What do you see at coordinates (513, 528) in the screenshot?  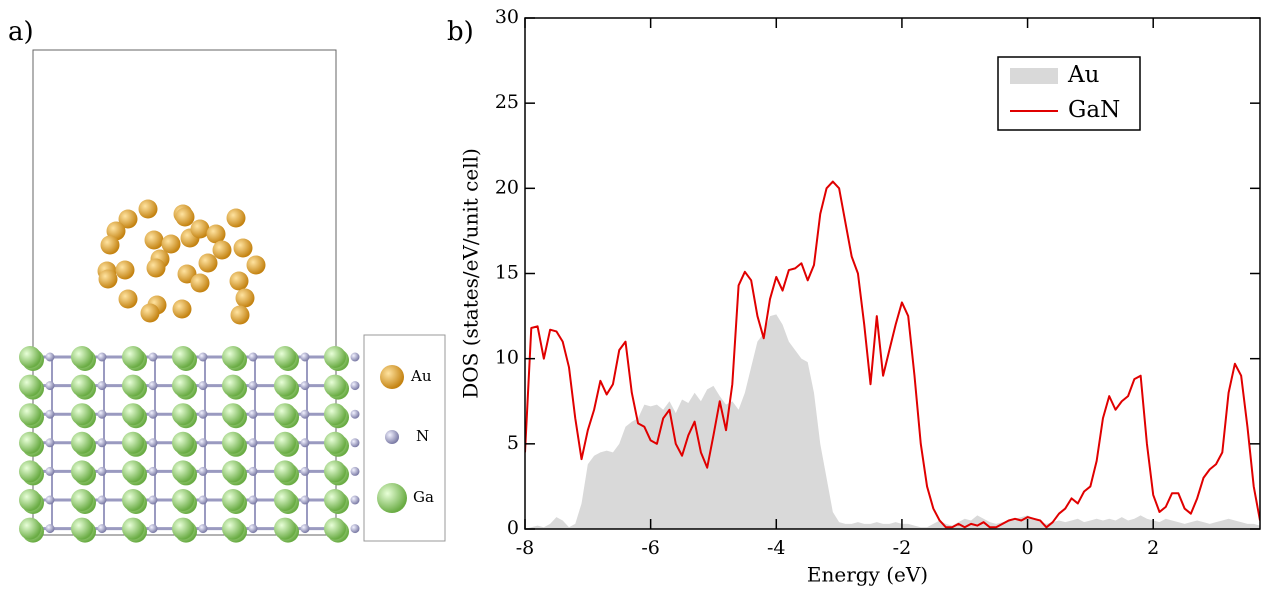 I see `y-tick-label: 0` at bounding box center [513, 528].